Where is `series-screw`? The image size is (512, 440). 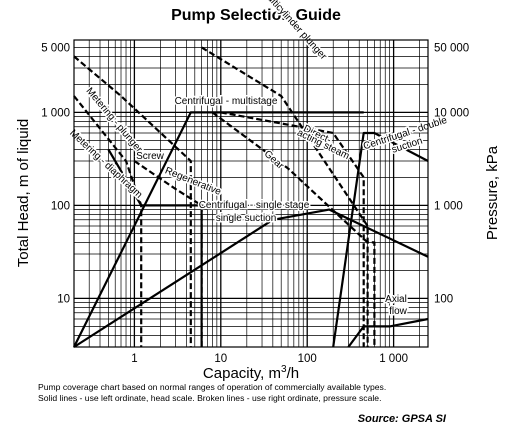 series-screw is located at coordinates (168, 253).